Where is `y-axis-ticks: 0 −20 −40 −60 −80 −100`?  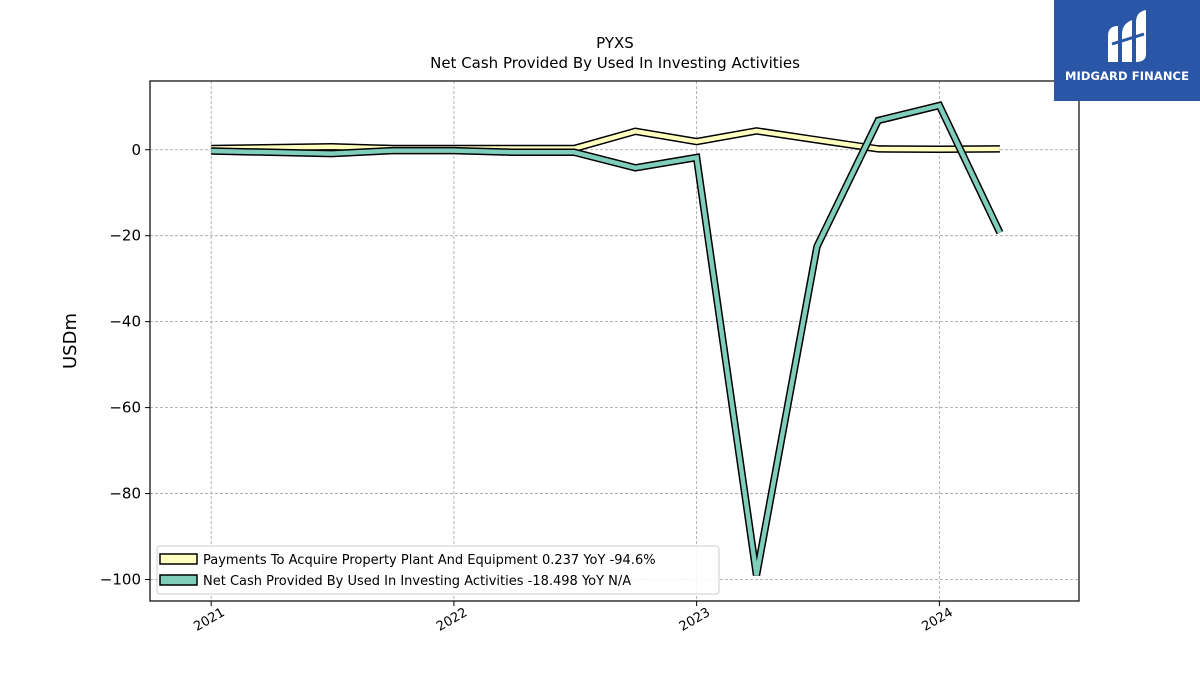 y-axis-ticks: 0 −20 −40 −60 −80 −100 is located at coordinates (125, 365).